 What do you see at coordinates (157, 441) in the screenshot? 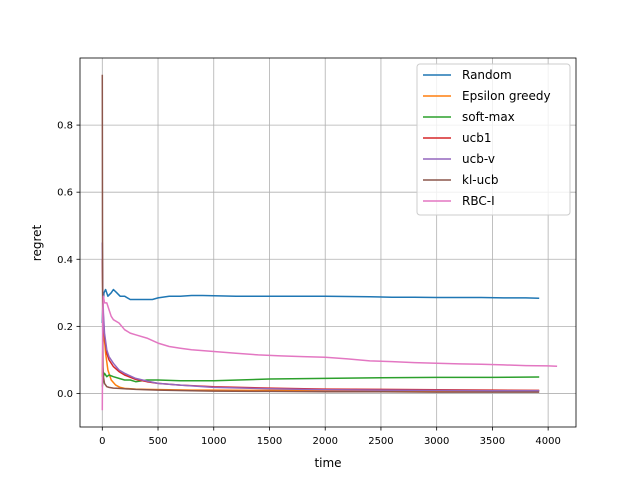
I see `x-tick-label: 500` at bounding box center [157, 441].